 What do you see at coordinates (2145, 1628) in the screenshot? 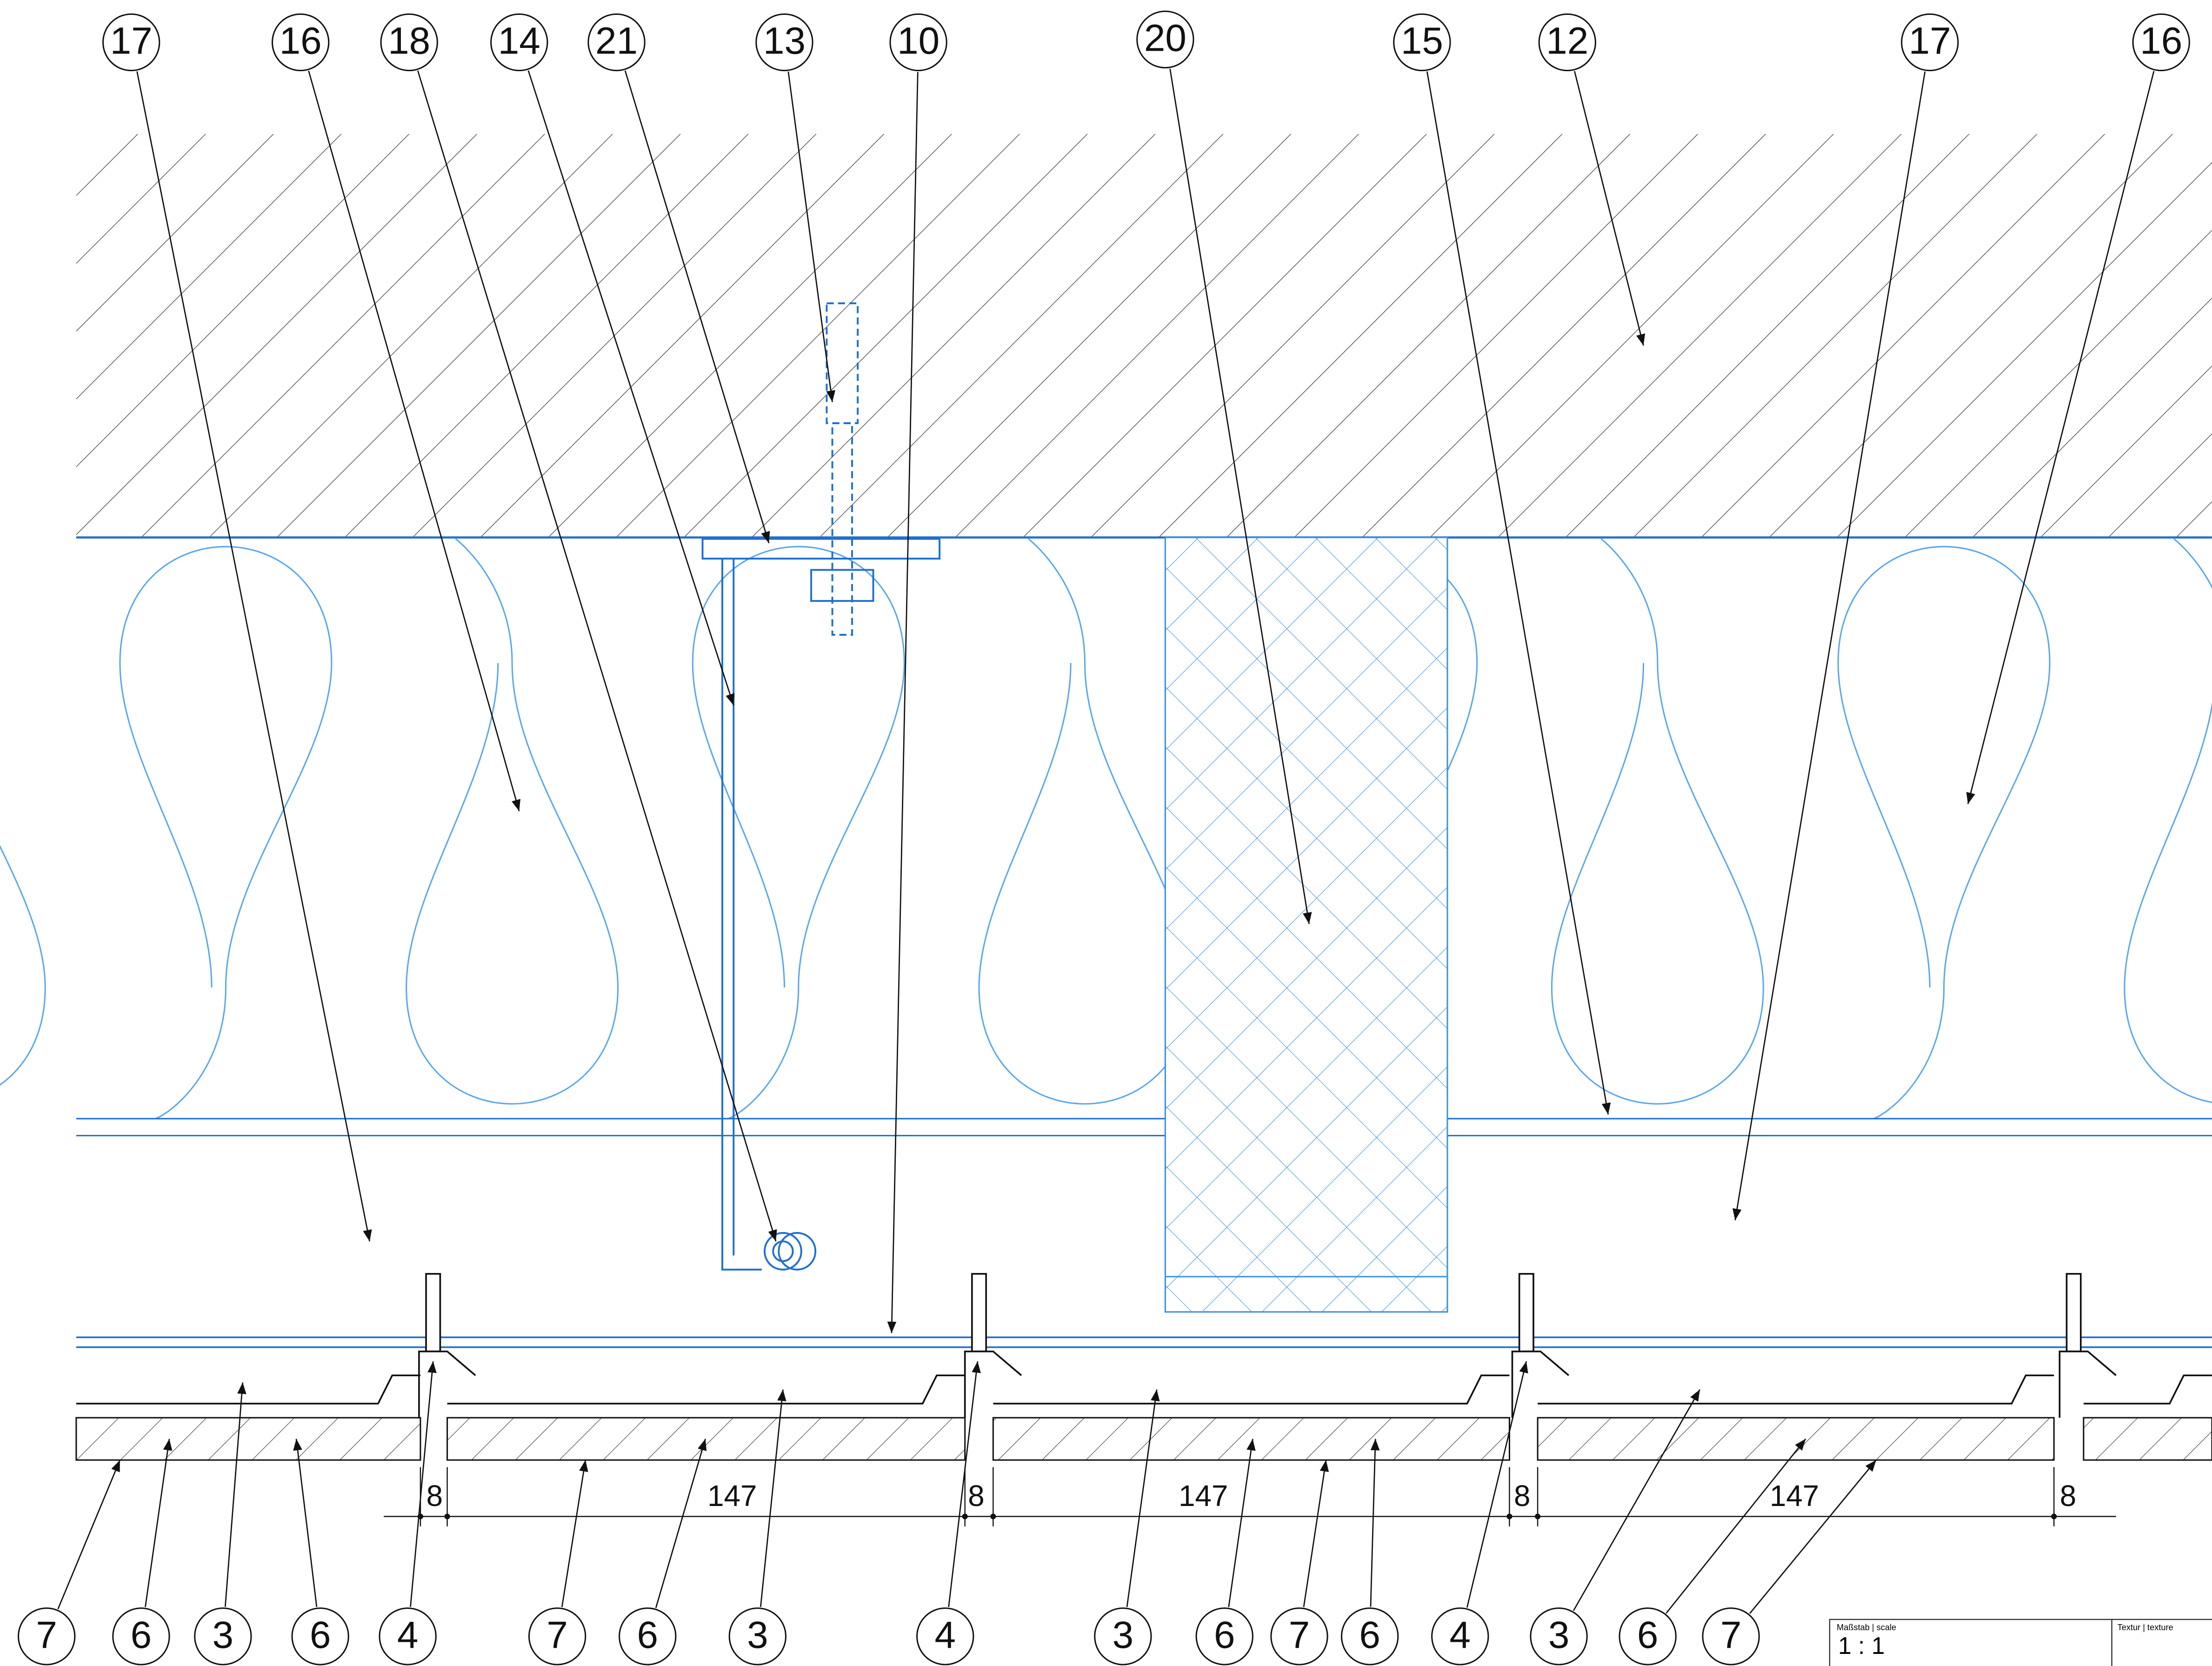
I see `texture-label: Textur | texture` at bounding box center [2145, 1628].